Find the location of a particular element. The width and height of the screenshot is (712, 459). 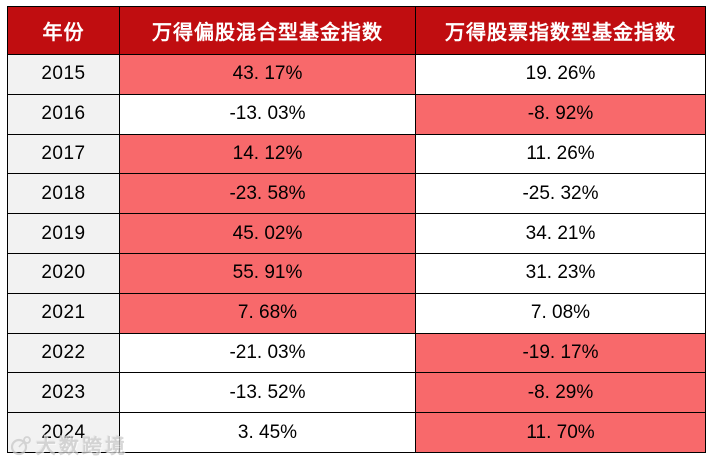

hybrid-index-value-cell: 14. 12% is located at coordinates (267, 154).